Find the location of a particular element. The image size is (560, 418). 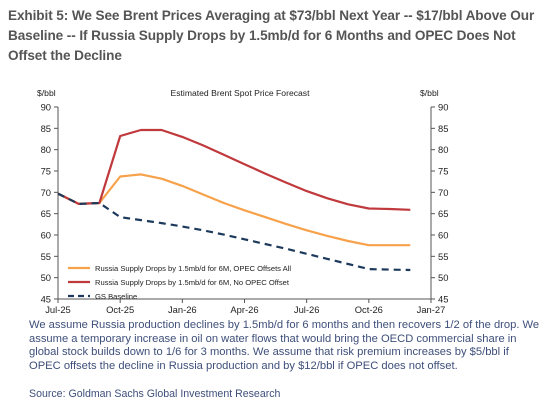

right-axis-unit: $/bbl is located at coordinates (429, 93).